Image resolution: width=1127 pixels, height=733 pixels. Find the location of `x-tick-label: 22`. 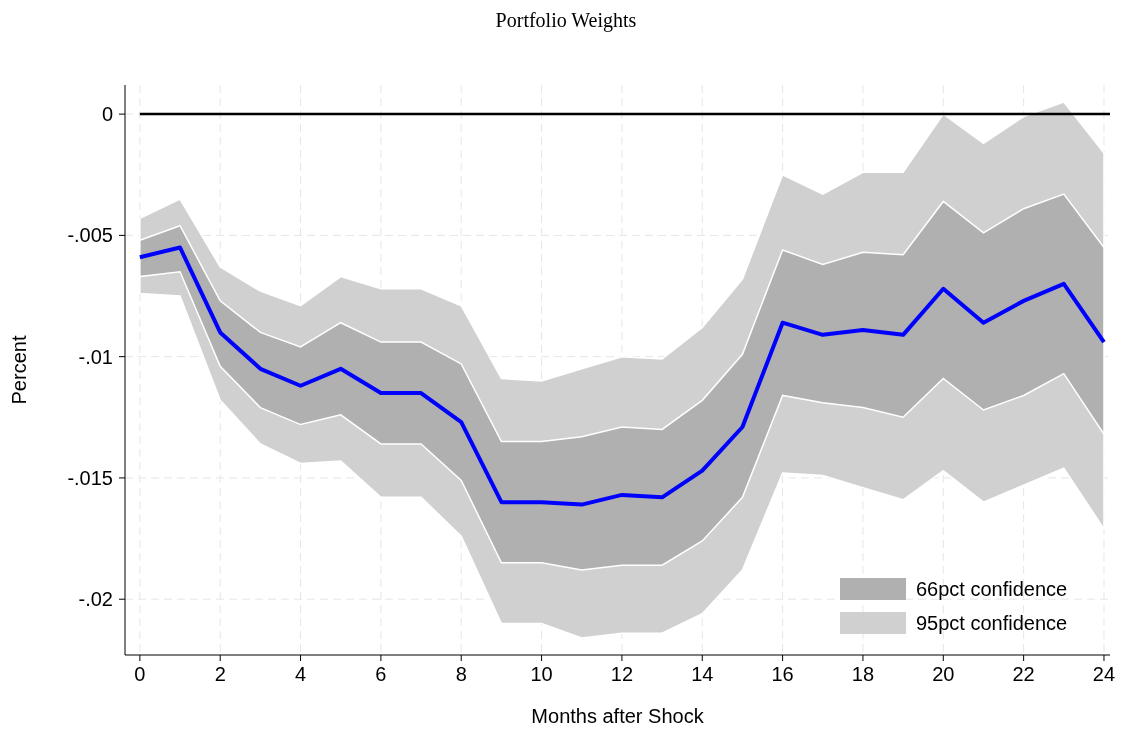

x-tick-label: 22 is located at coordinates (1023, 674).